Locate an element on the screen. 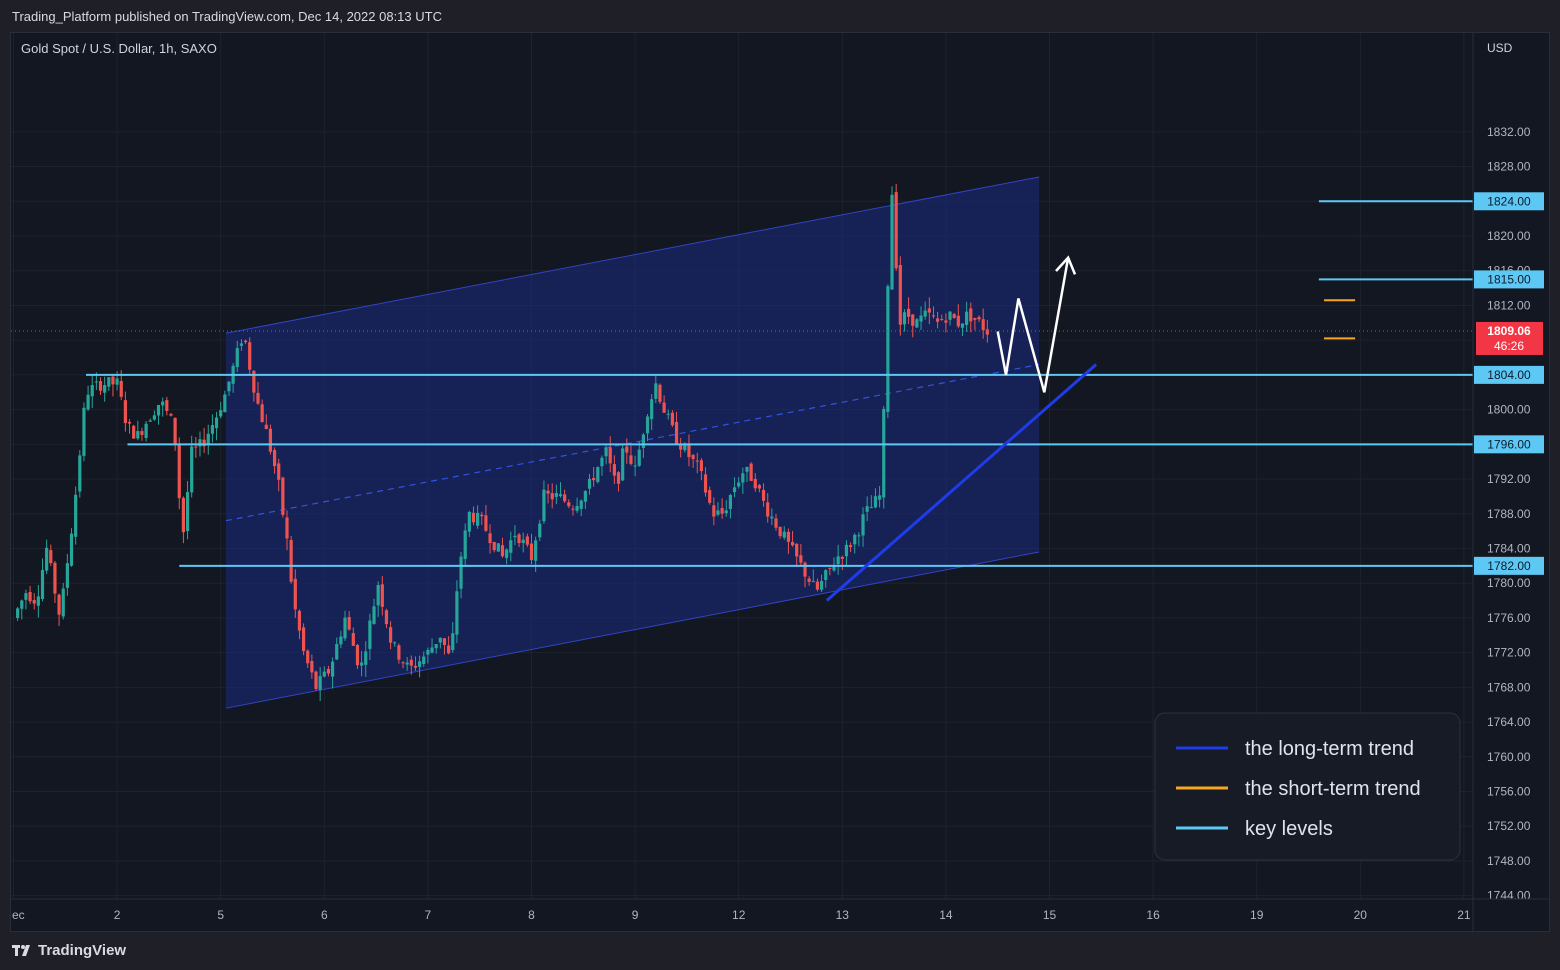  y-tick-label: 1788.00 is located at coordinates (1509, 514).